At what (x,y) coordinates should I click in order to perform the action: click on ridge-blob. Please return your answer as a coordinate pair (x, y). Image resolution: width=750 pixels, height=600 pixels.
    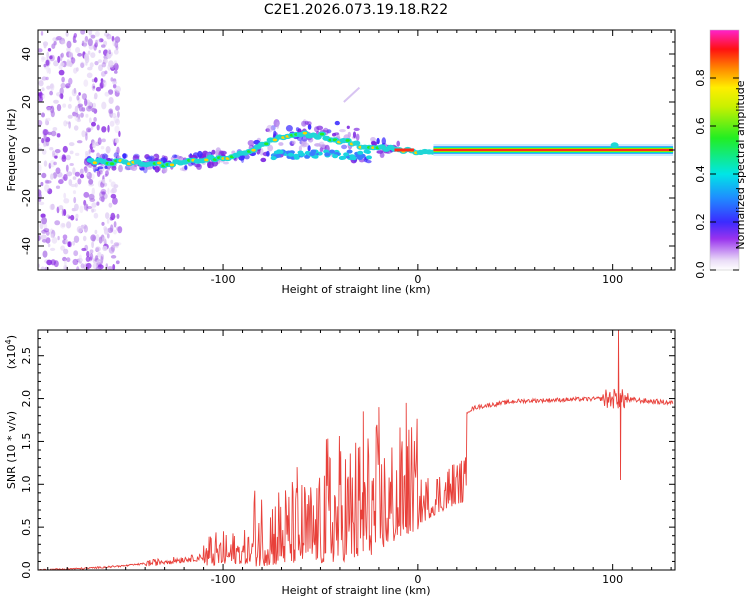
    Looking at the image, I should click on (356, 143).